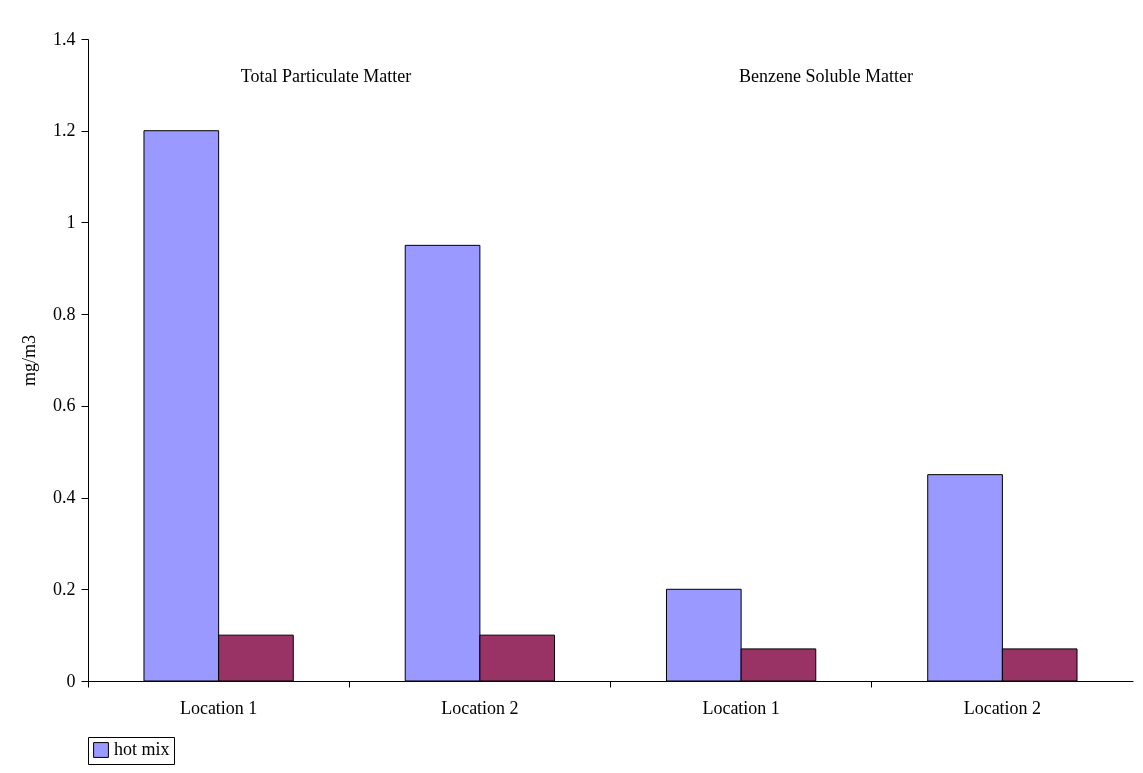 This screenshot has height=773, width=1143. Describe the element at coordinates (64, 588) in the screenshot. I see `y-tick-label: 0.2` at that location.